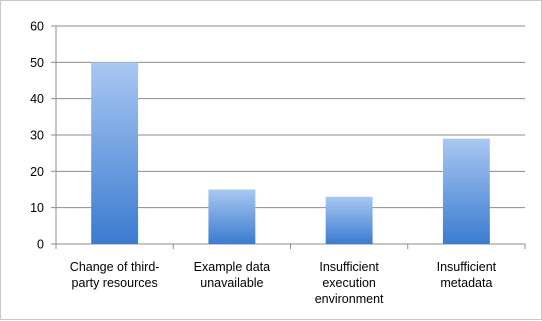 This screenshot has width=542, height=321. What do you see at coordinates (37, 63) in the screenshot?
I see `y-tick-label: 50` at bounding box center [37, 63].